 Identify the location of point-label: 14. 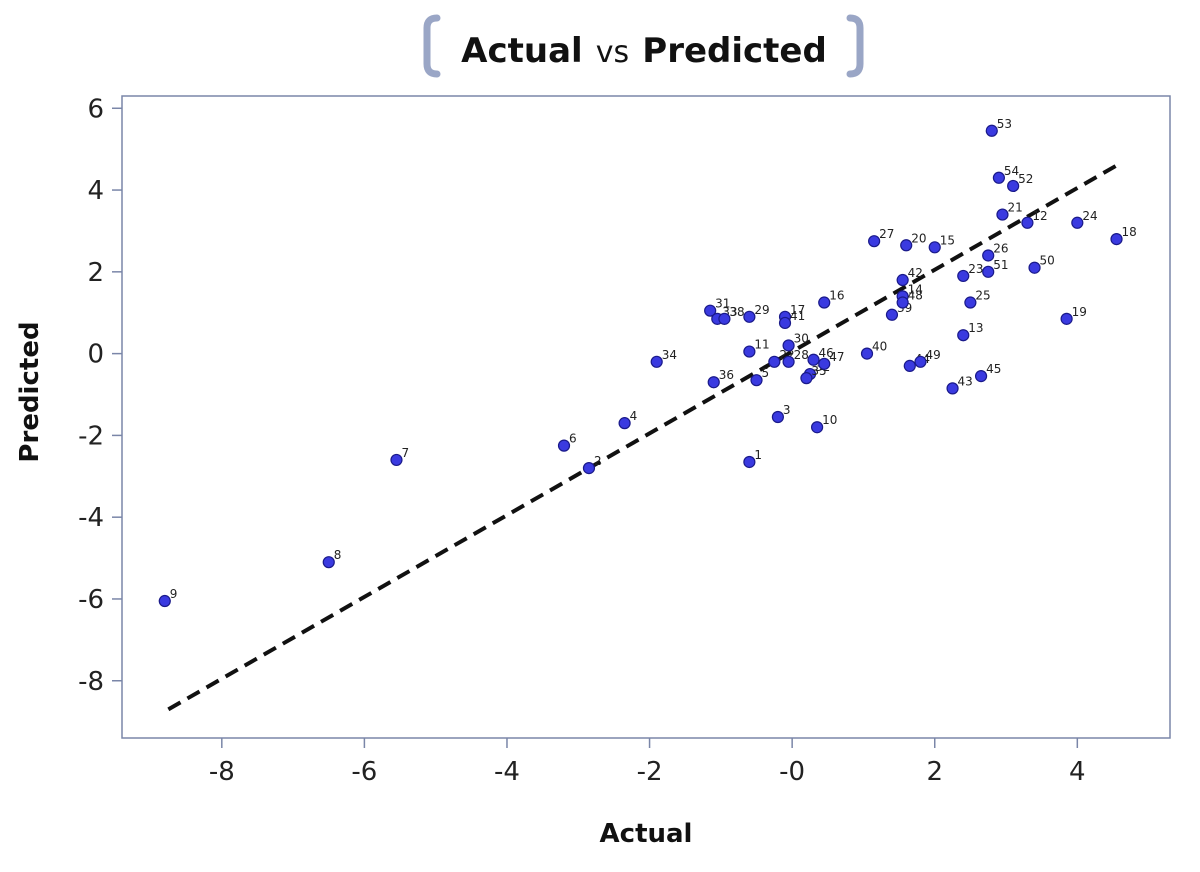
(915, 289).